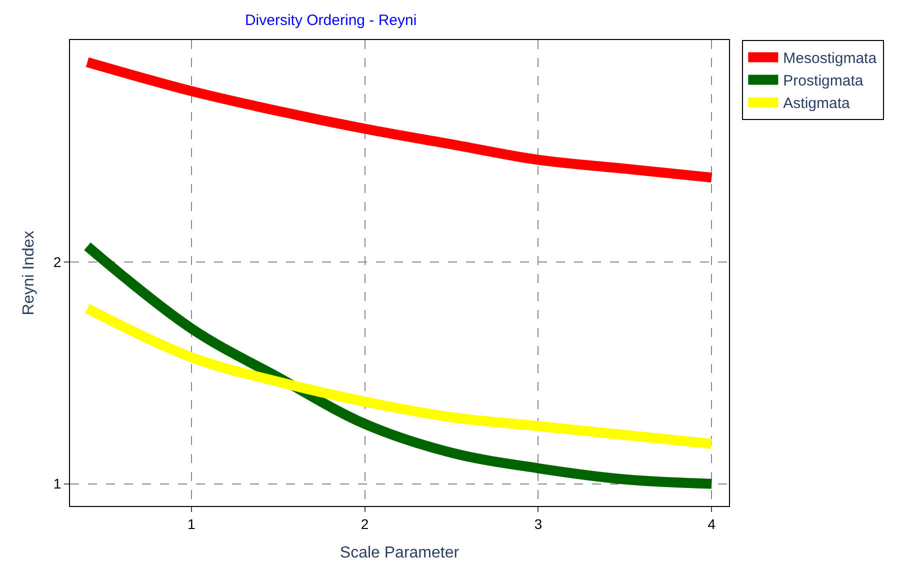 Image resolution: width=919 pixels, height=570 pixels. Describe the element at coordinates (191, 524) in the screenshot. I see `x-tick-label: 1` at that location.